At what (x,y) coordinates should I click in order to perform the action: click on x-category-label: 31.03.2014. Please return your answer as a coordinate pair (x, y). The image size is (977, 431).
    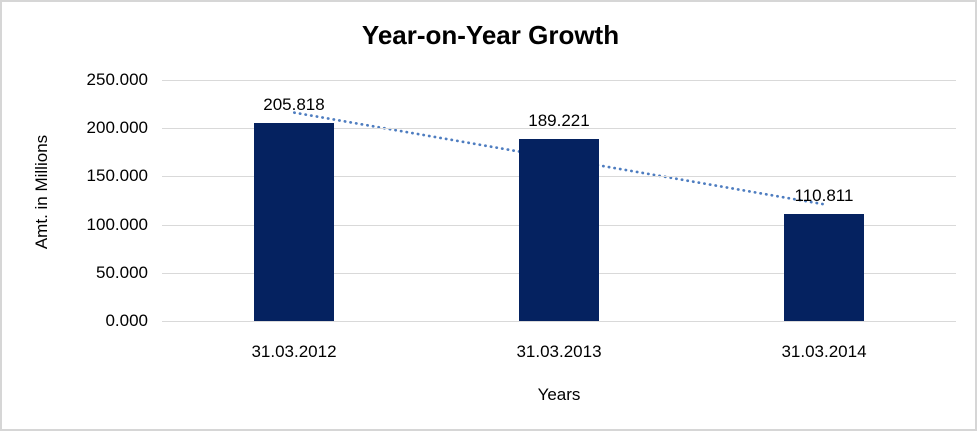
    Looking at the image, I should click on (824, 351).